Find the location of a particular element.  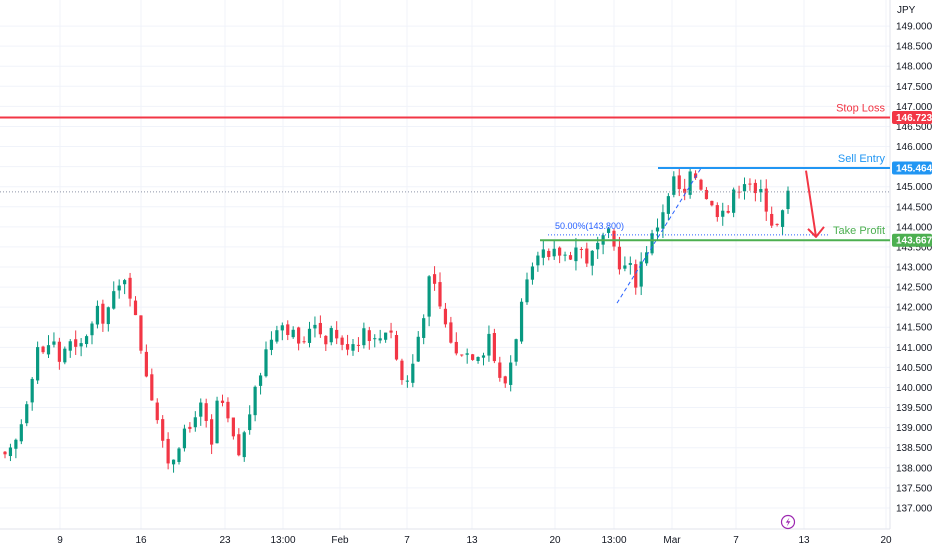

lightning-bolt-icon is located at coordinates (788, 522).